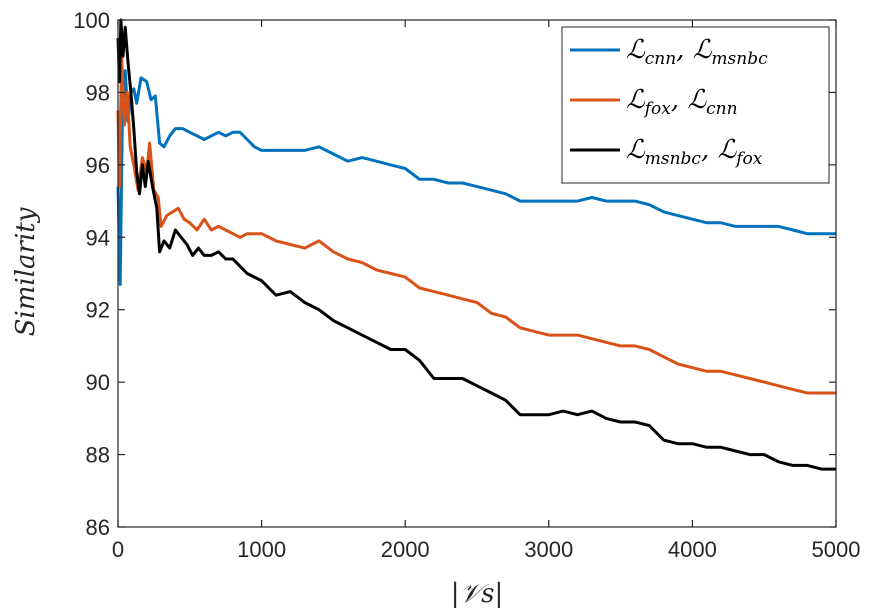 The width and height of the screenshot is (871, 613). Describe the element at coordinates (98, 527) in the screenshot. I see `y-tick-label: 86` at that location.